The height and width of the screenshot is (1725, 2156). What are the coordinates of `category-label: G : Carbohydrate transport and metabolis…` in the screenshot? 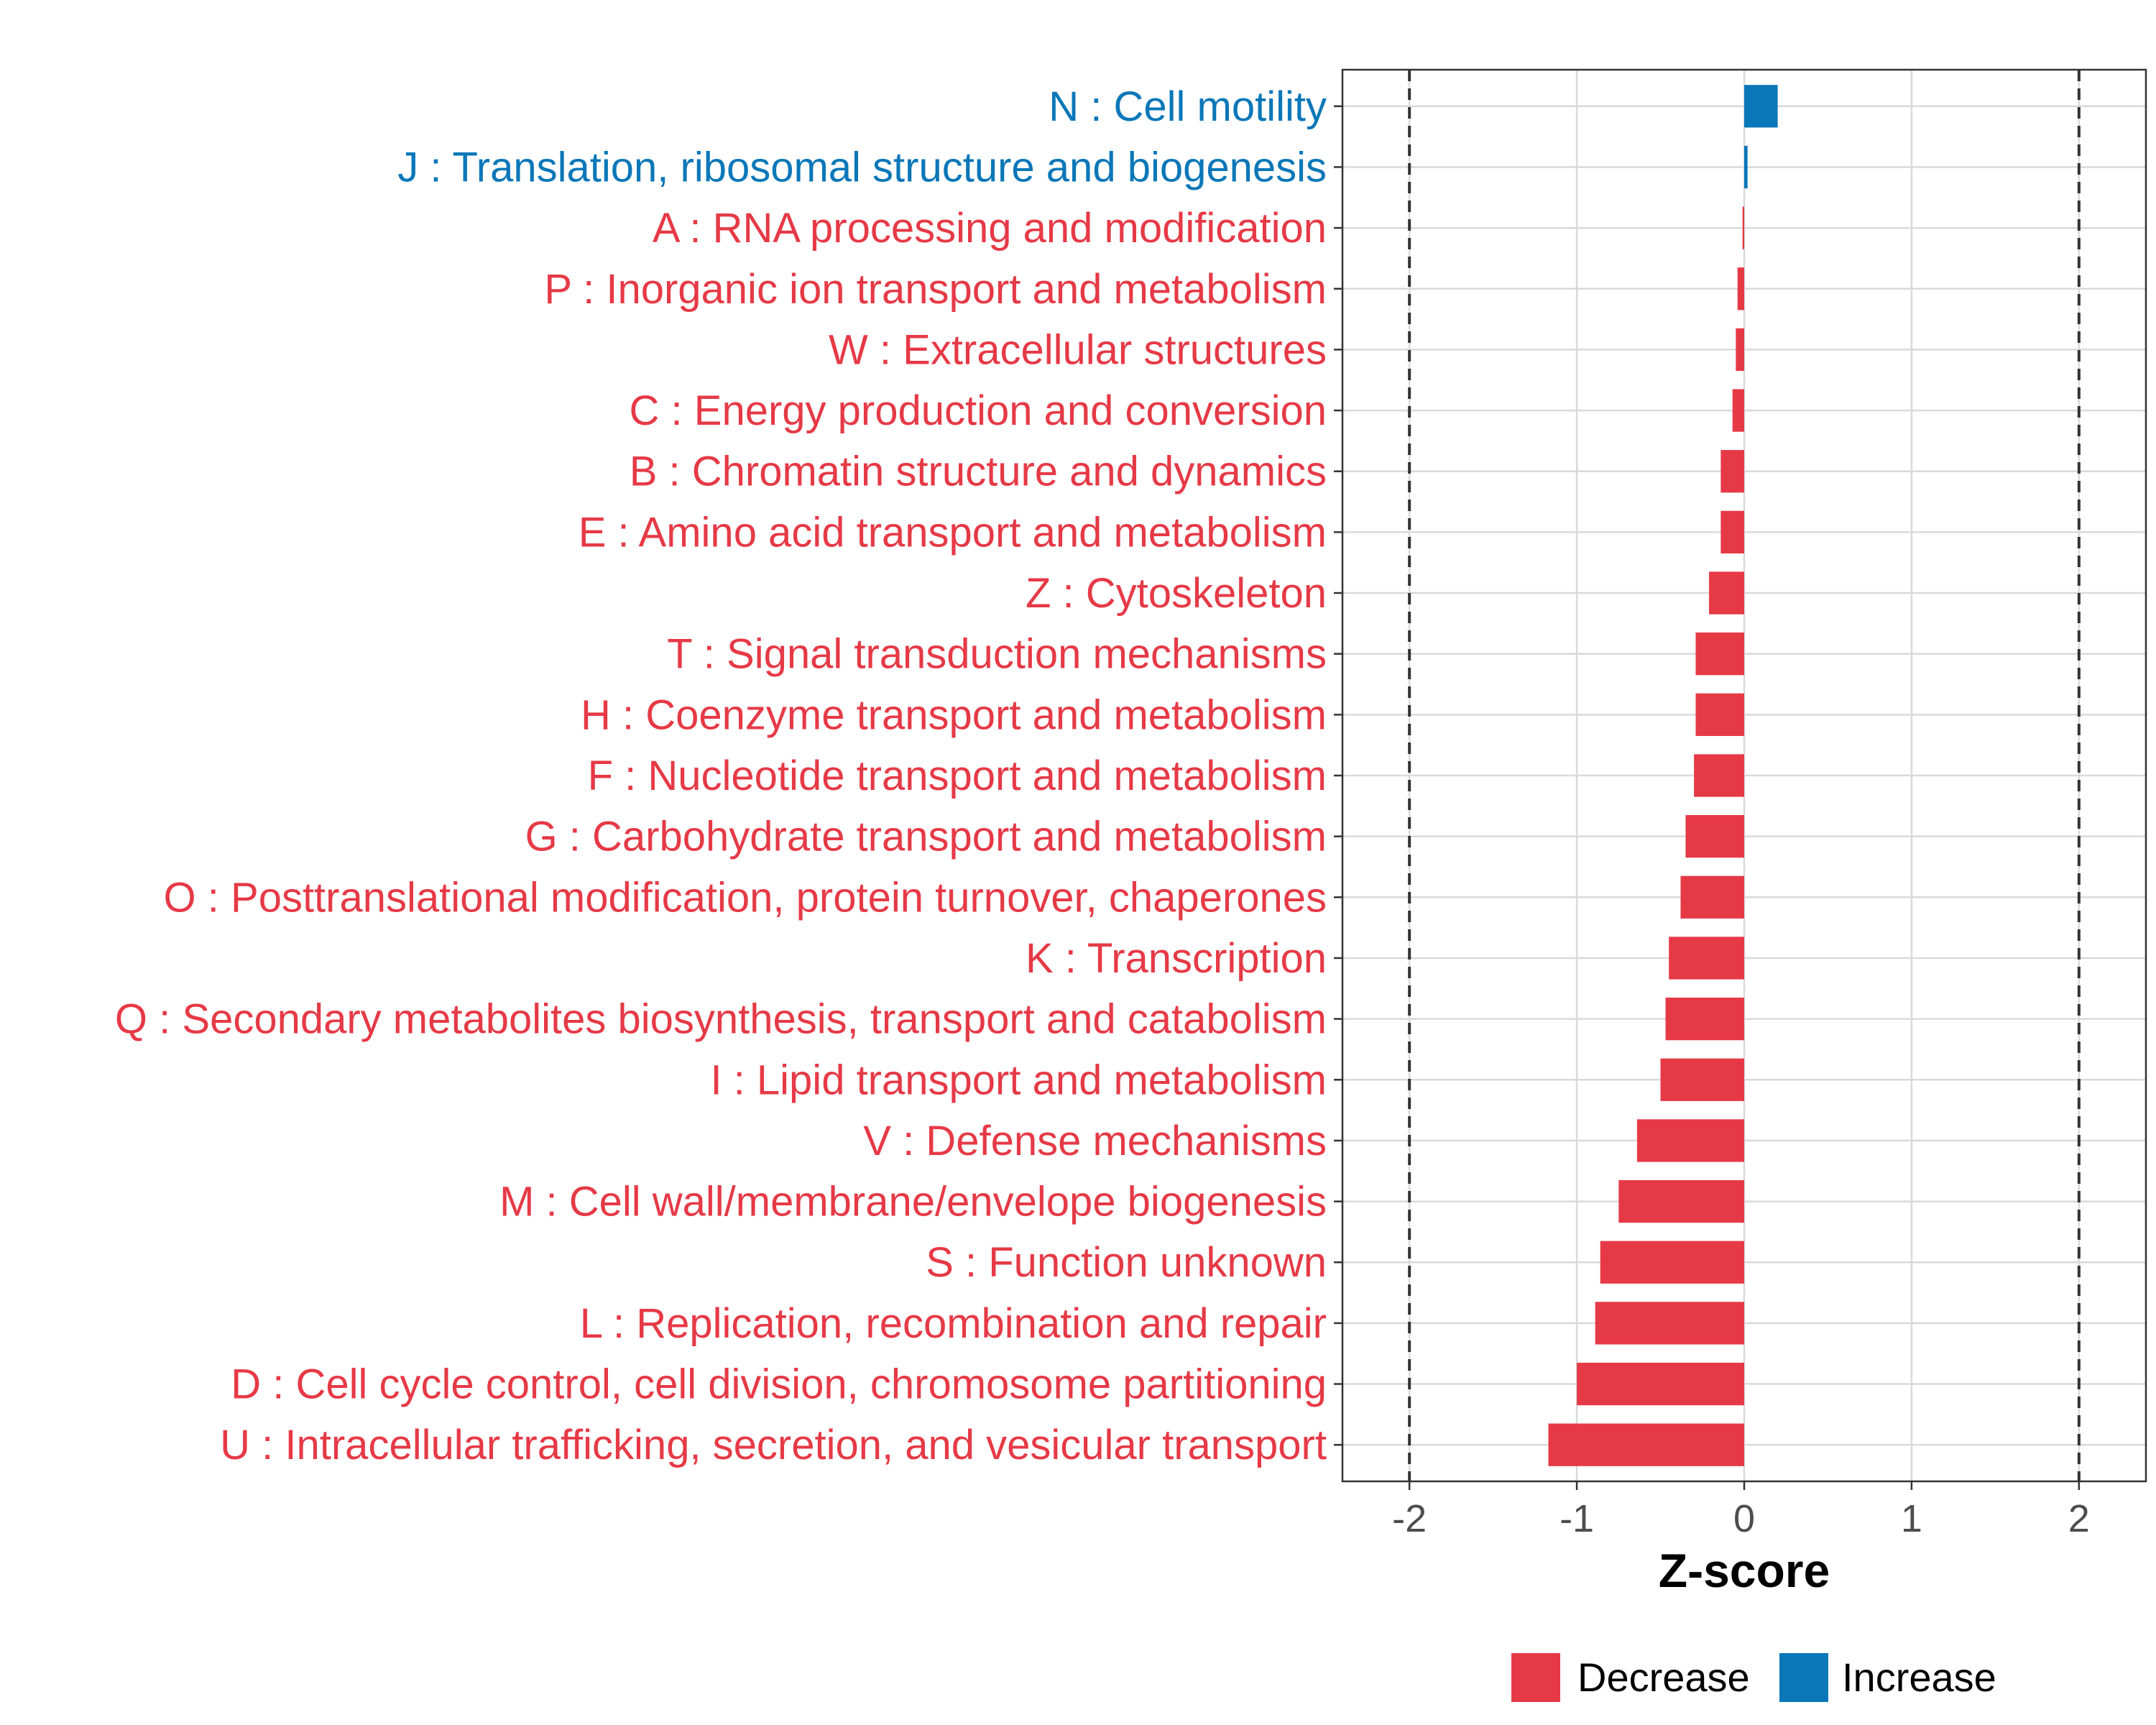 It's located at (926, 837).